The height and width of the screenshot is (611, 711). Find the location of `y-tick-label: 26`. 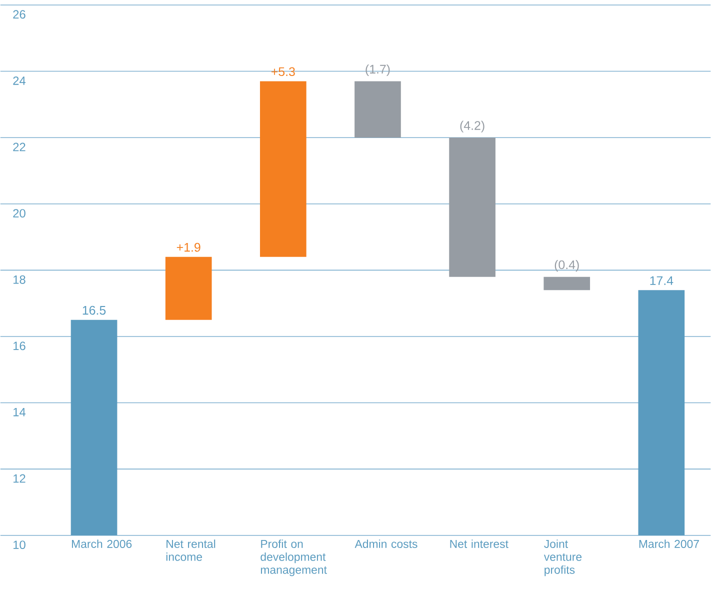

y-tick-label: 26 is located at coordinates (19, 14).